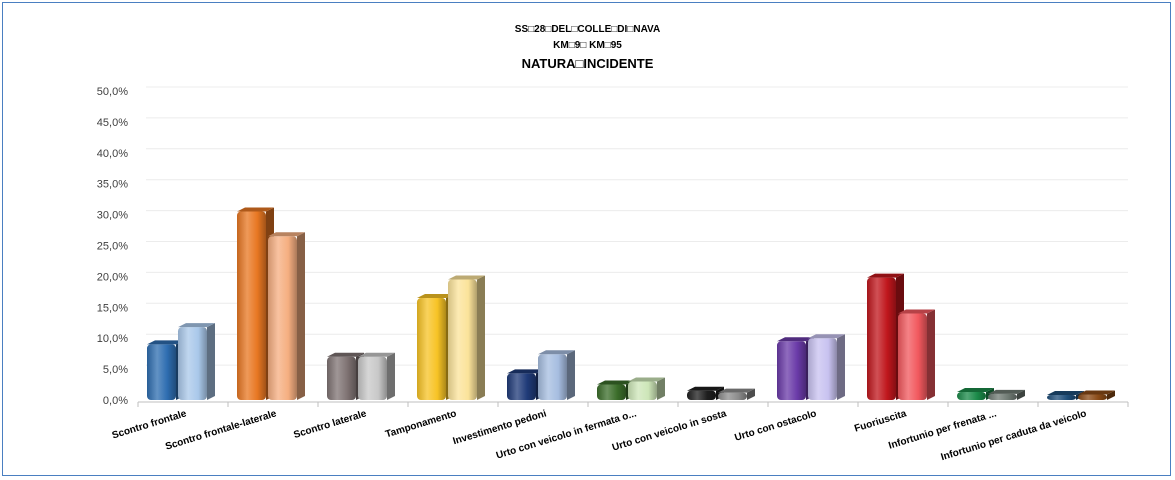  Describe the element at coordinates (112, 277) in the screenshot. I see `y-tick-label: 20,0%` at that location.